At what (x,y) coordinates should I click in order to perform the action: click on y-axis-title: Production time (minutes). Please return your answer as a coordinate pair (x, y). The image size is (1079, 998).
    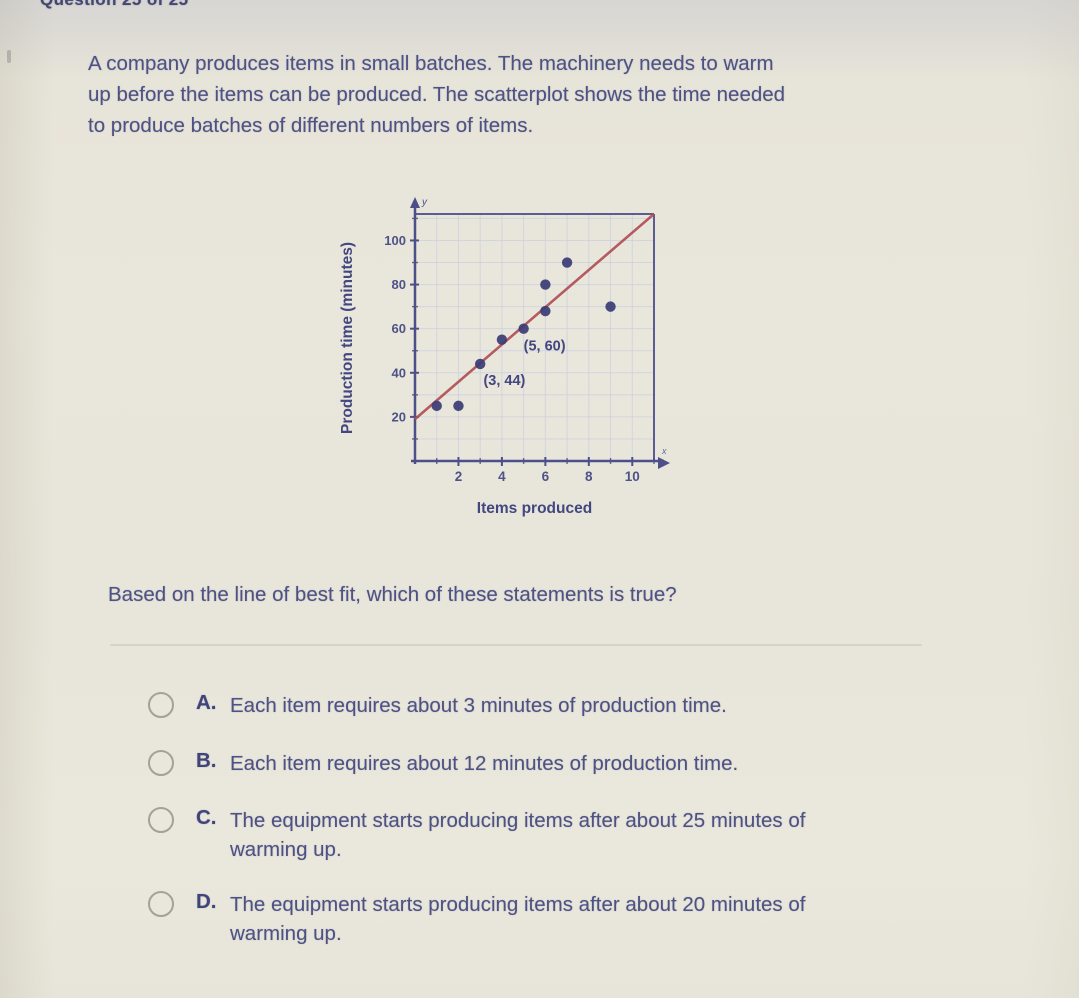
    Looking at the image, I should click on (347, 338).